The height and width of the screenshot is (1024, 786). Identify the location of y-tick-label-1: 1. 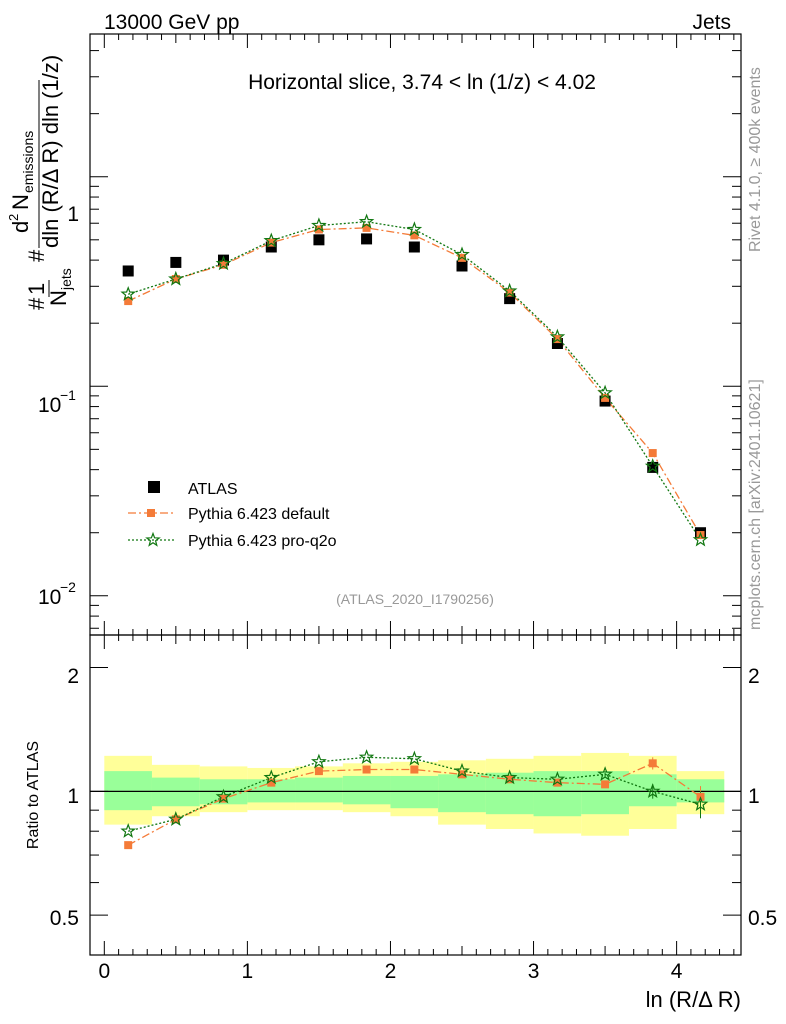
(73, 214).